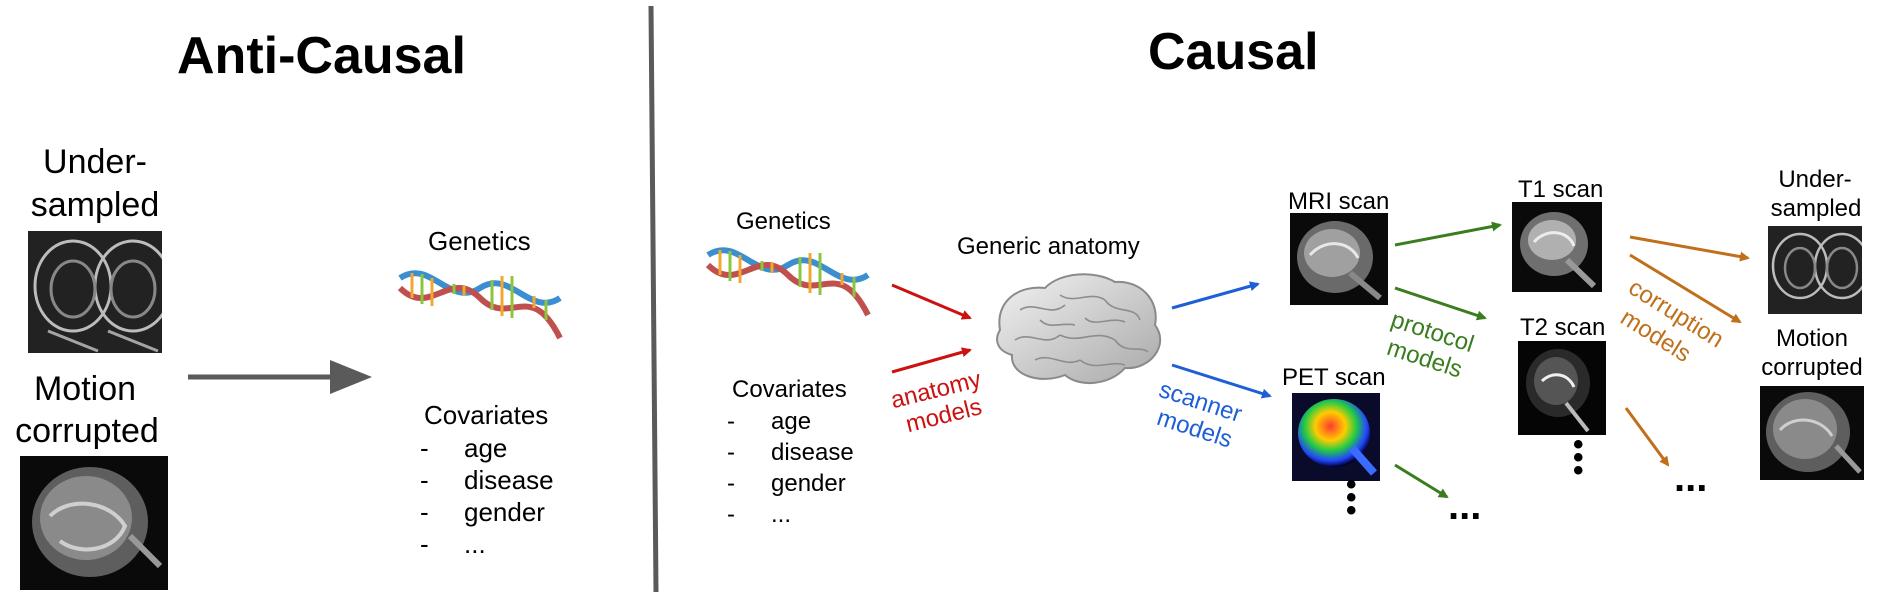 Image resolution: width=1884 pixels, height=608 pixels. What do you see at coordinates (1440, 303) in the screenshot?
I see `protocol-arrow-t2` at bounding box center [1440, 303].